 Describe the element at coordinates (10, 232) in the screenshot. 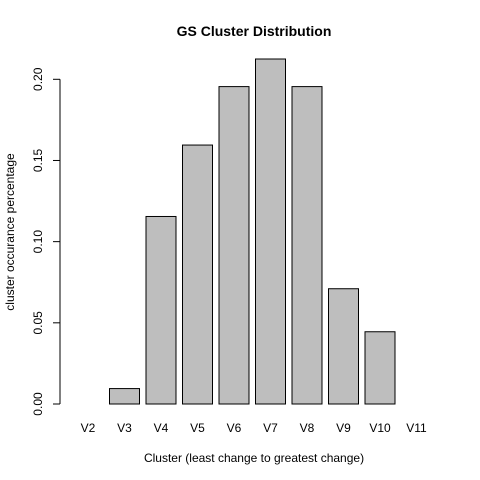

I see `y-axis-label: cluster occurance percentage` at that location.